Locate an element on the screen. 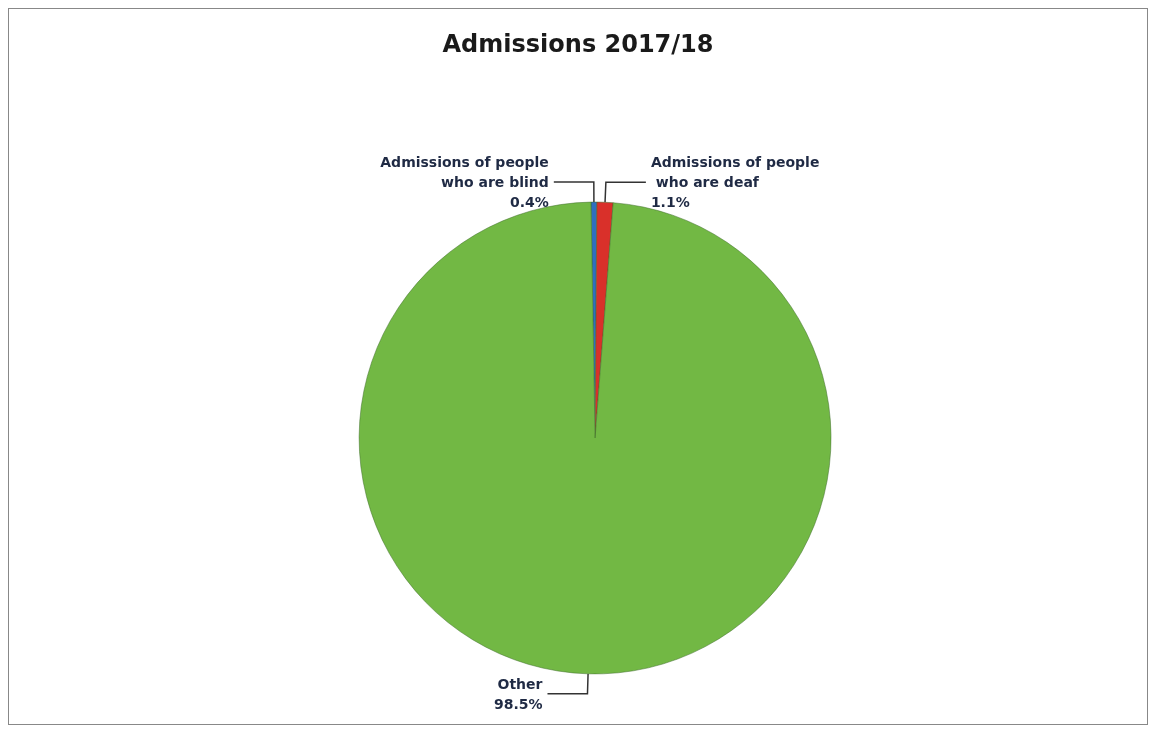  chart-title: Admissions 2017/18 is located at coordinates (578, 44).